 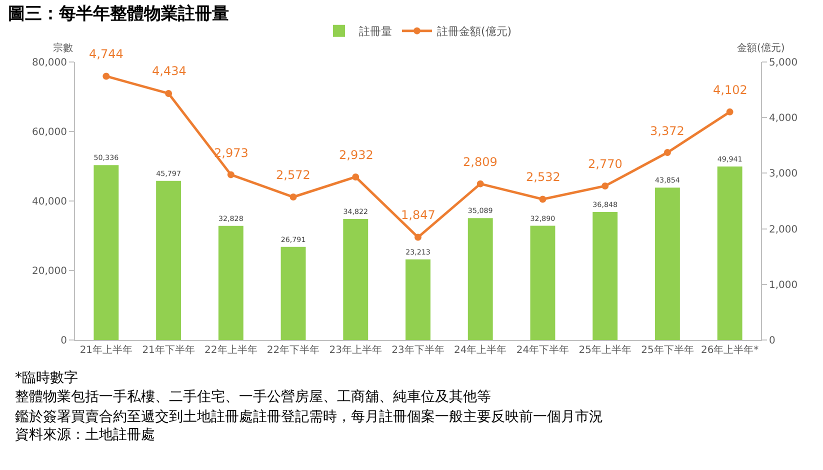 What do you see at coordinates (355, 350) in the screenshot?
I see `x-tick-label: 23年上半年` at bounding box center [355, 350].